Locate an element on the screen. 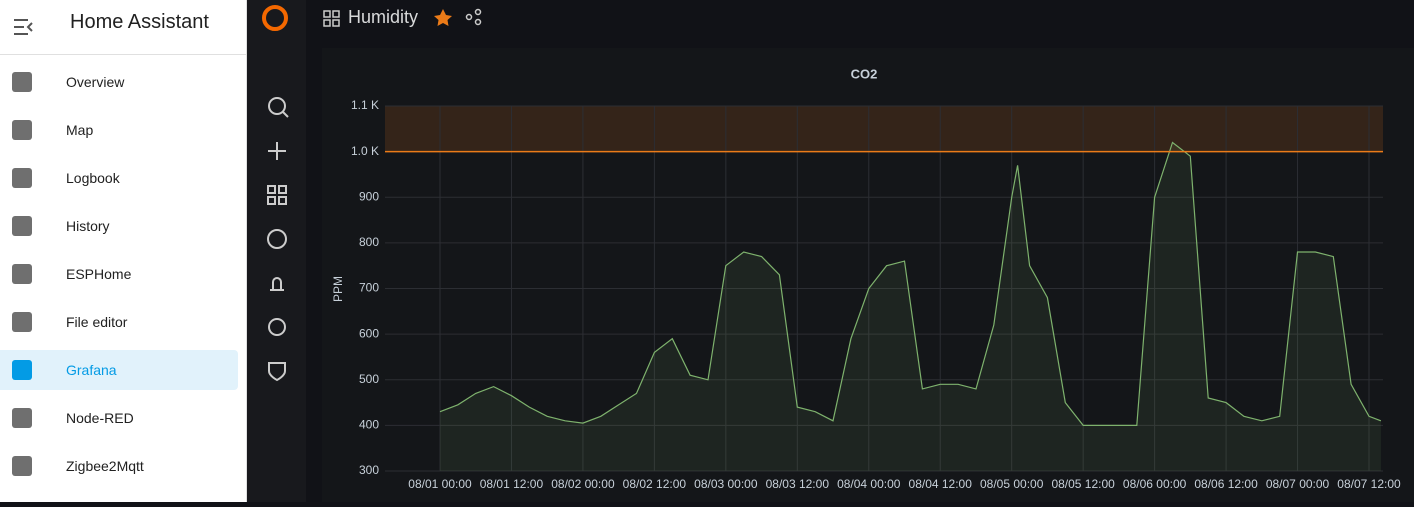  x-tick-label: 08/02 00:00 is located at coordinates (583, 484).